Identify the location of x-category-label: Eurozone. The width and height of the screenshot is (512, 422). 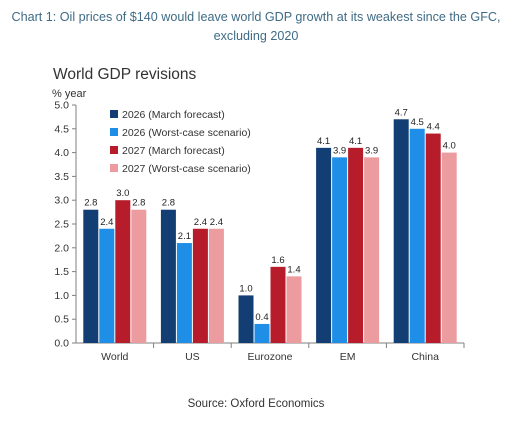
(270, 357).